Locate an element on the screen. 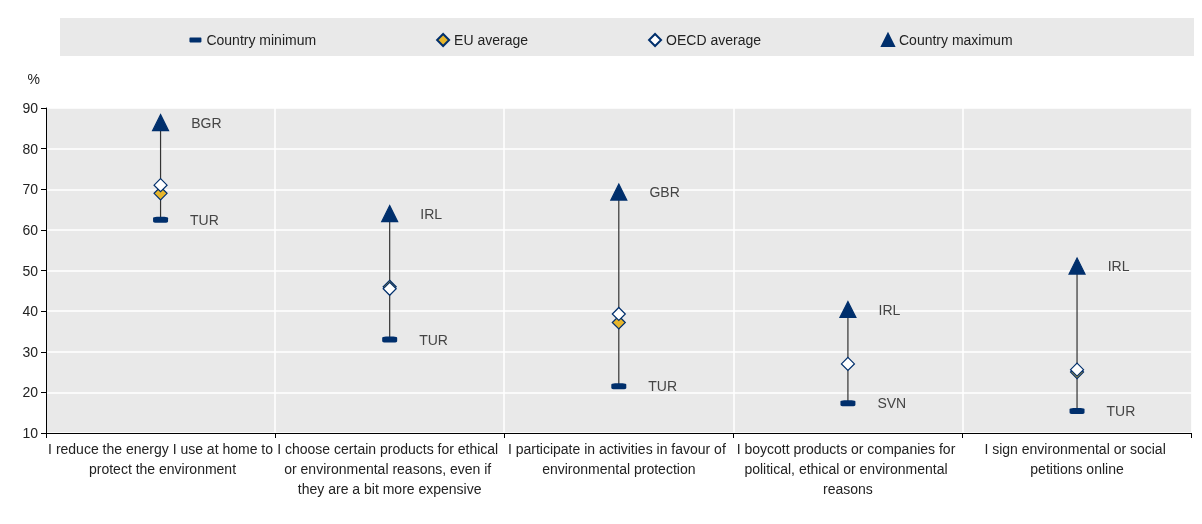 The height and width of the screenshot is (524, 1202). legend-label: EU average is located at coordinates (491, 40).